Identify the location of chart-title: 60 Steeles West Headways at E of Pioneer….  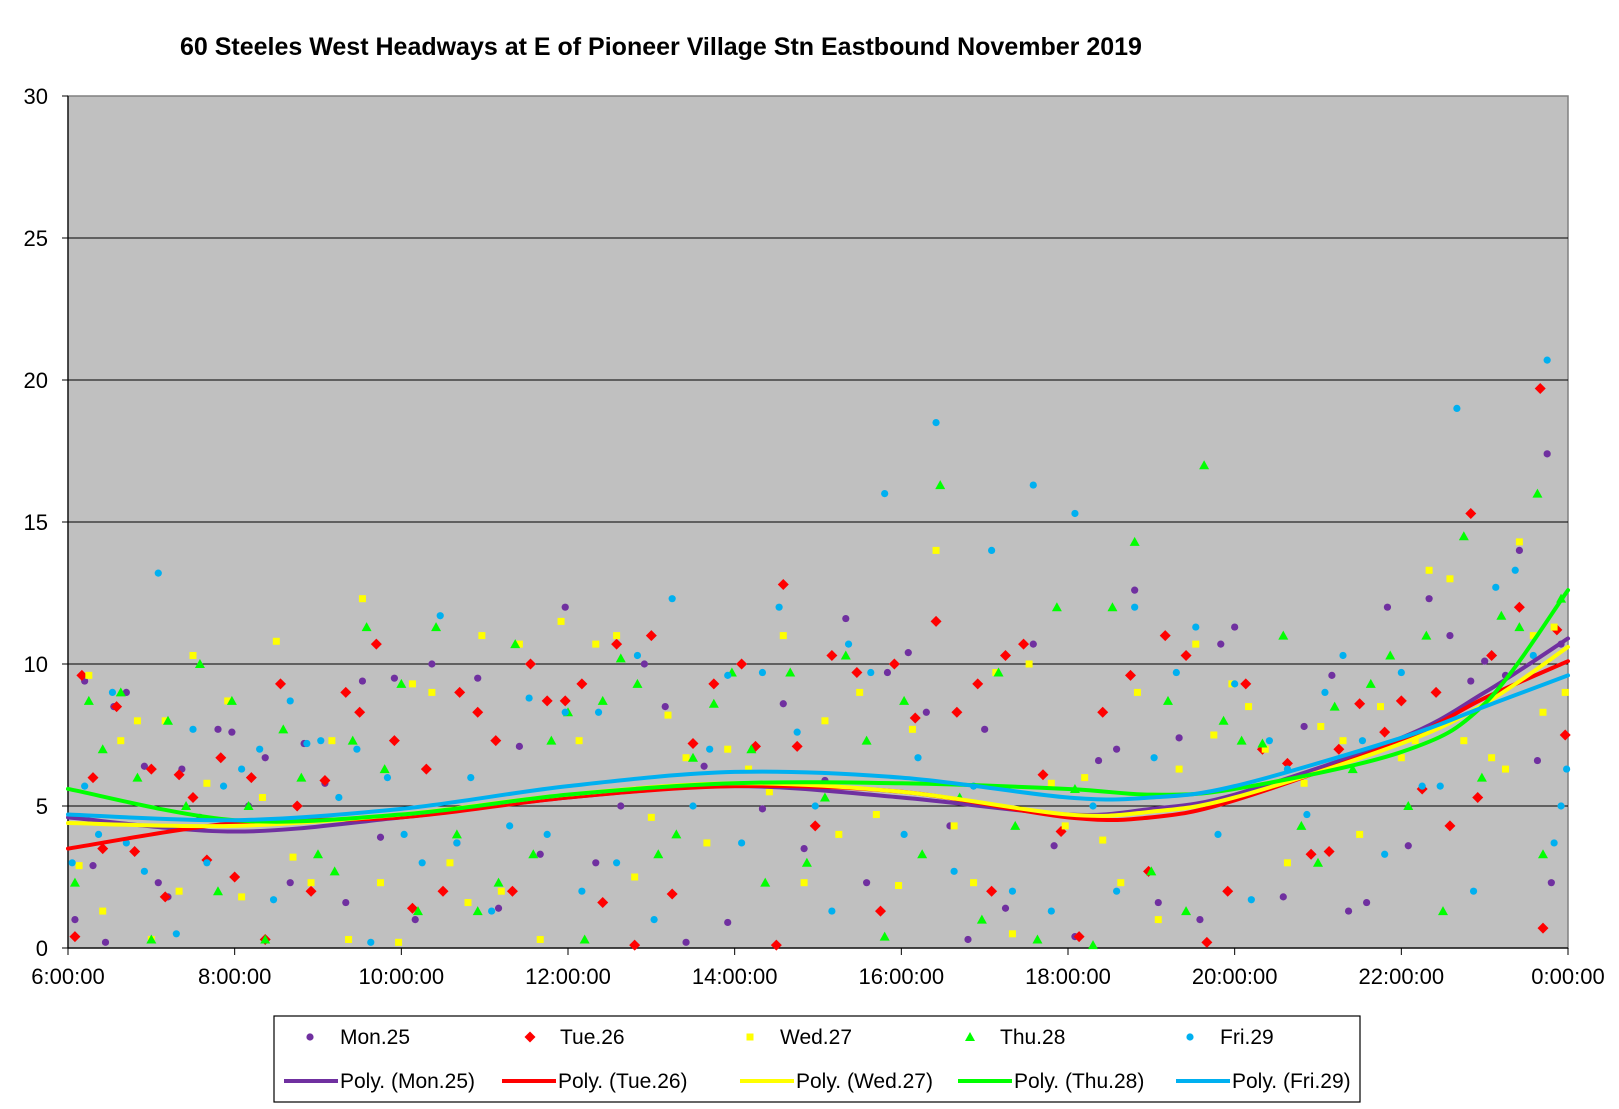
(661, 47).